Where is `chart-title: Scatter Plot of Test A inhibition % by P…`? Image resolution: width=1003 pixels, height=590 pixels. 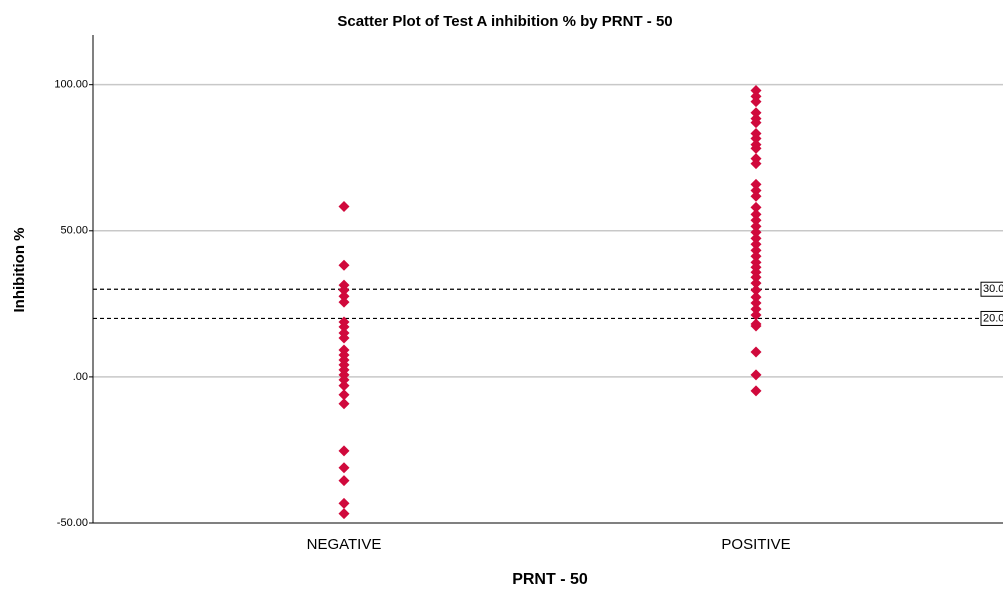 chart-title: Scatter Plot of Test A inhibition % by P… is located at coordinates (504, 21).